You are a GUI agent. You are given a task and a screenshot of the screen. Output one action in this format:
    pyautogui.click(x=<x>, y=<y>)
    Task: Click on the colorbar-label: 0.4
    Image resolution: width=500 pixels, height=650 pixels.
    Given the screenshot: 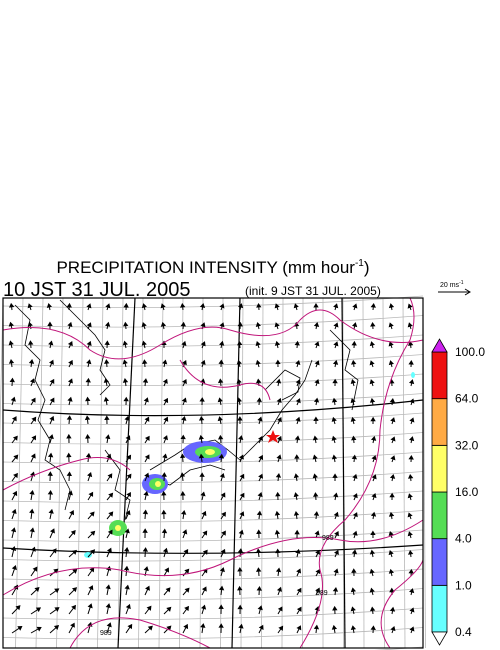 What is the action you would take?
    pyautogui.click(x=463, y=632)
    